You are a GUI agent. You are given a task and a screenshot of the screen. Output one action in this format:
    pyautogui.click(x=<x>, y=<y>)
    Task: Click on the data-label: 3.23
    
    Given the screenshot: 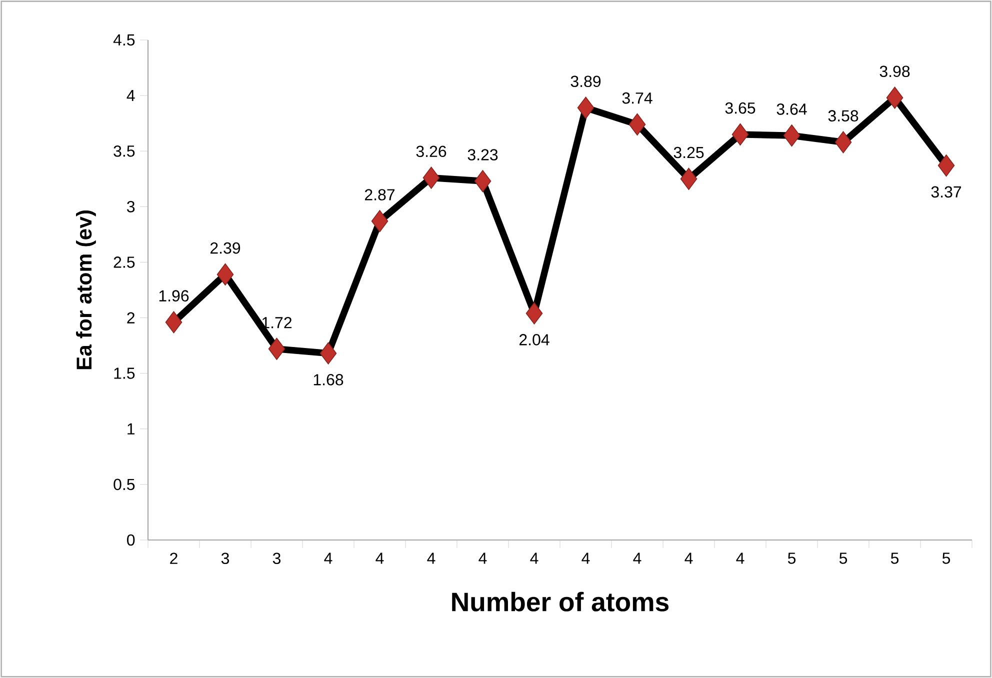 What is the action you would take?
    pyautogui.click(x=483, y=154)
    